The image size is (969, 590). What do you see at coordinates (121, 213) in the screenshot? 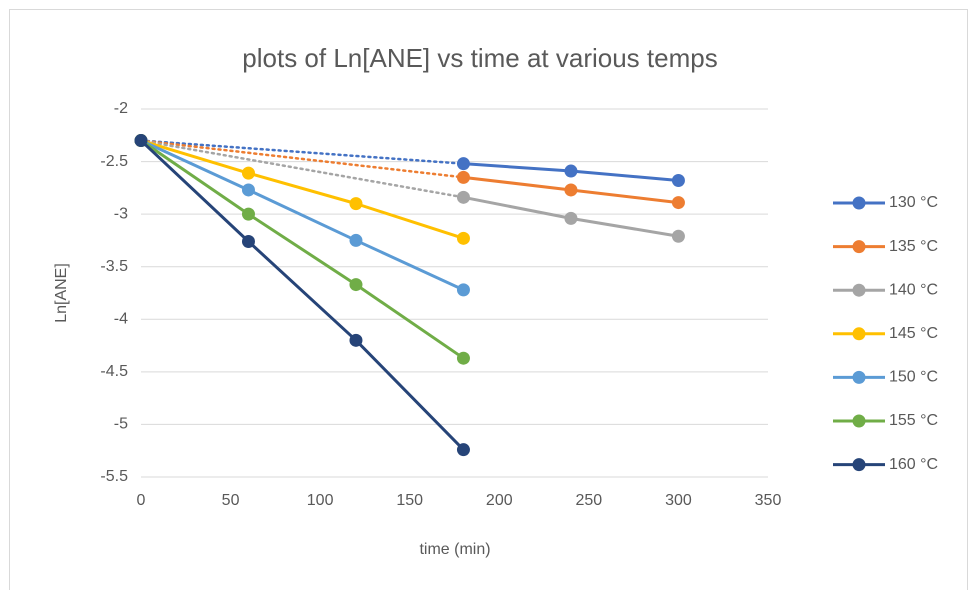
I see `y-tick-label: -3` at bounding box center [121, 213].